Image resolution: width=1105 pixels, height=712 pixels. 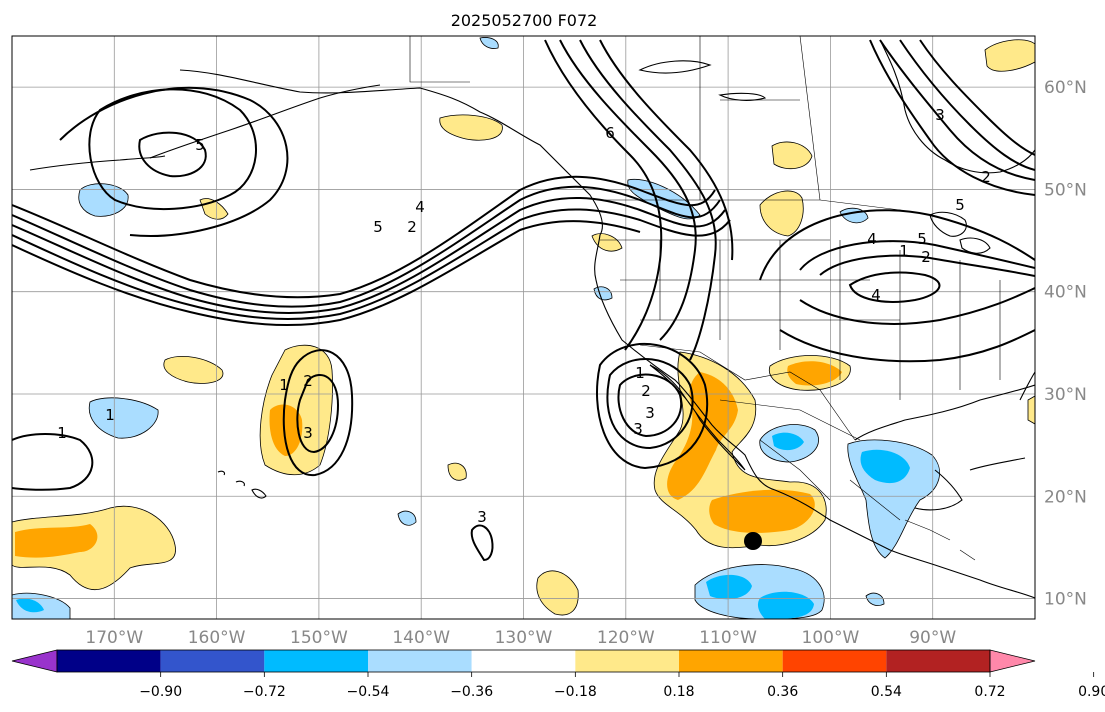 What do you see at coordinates (610, 133) in the screenshot?
I see `contour-label: 6` at bounding box center [610, 133].